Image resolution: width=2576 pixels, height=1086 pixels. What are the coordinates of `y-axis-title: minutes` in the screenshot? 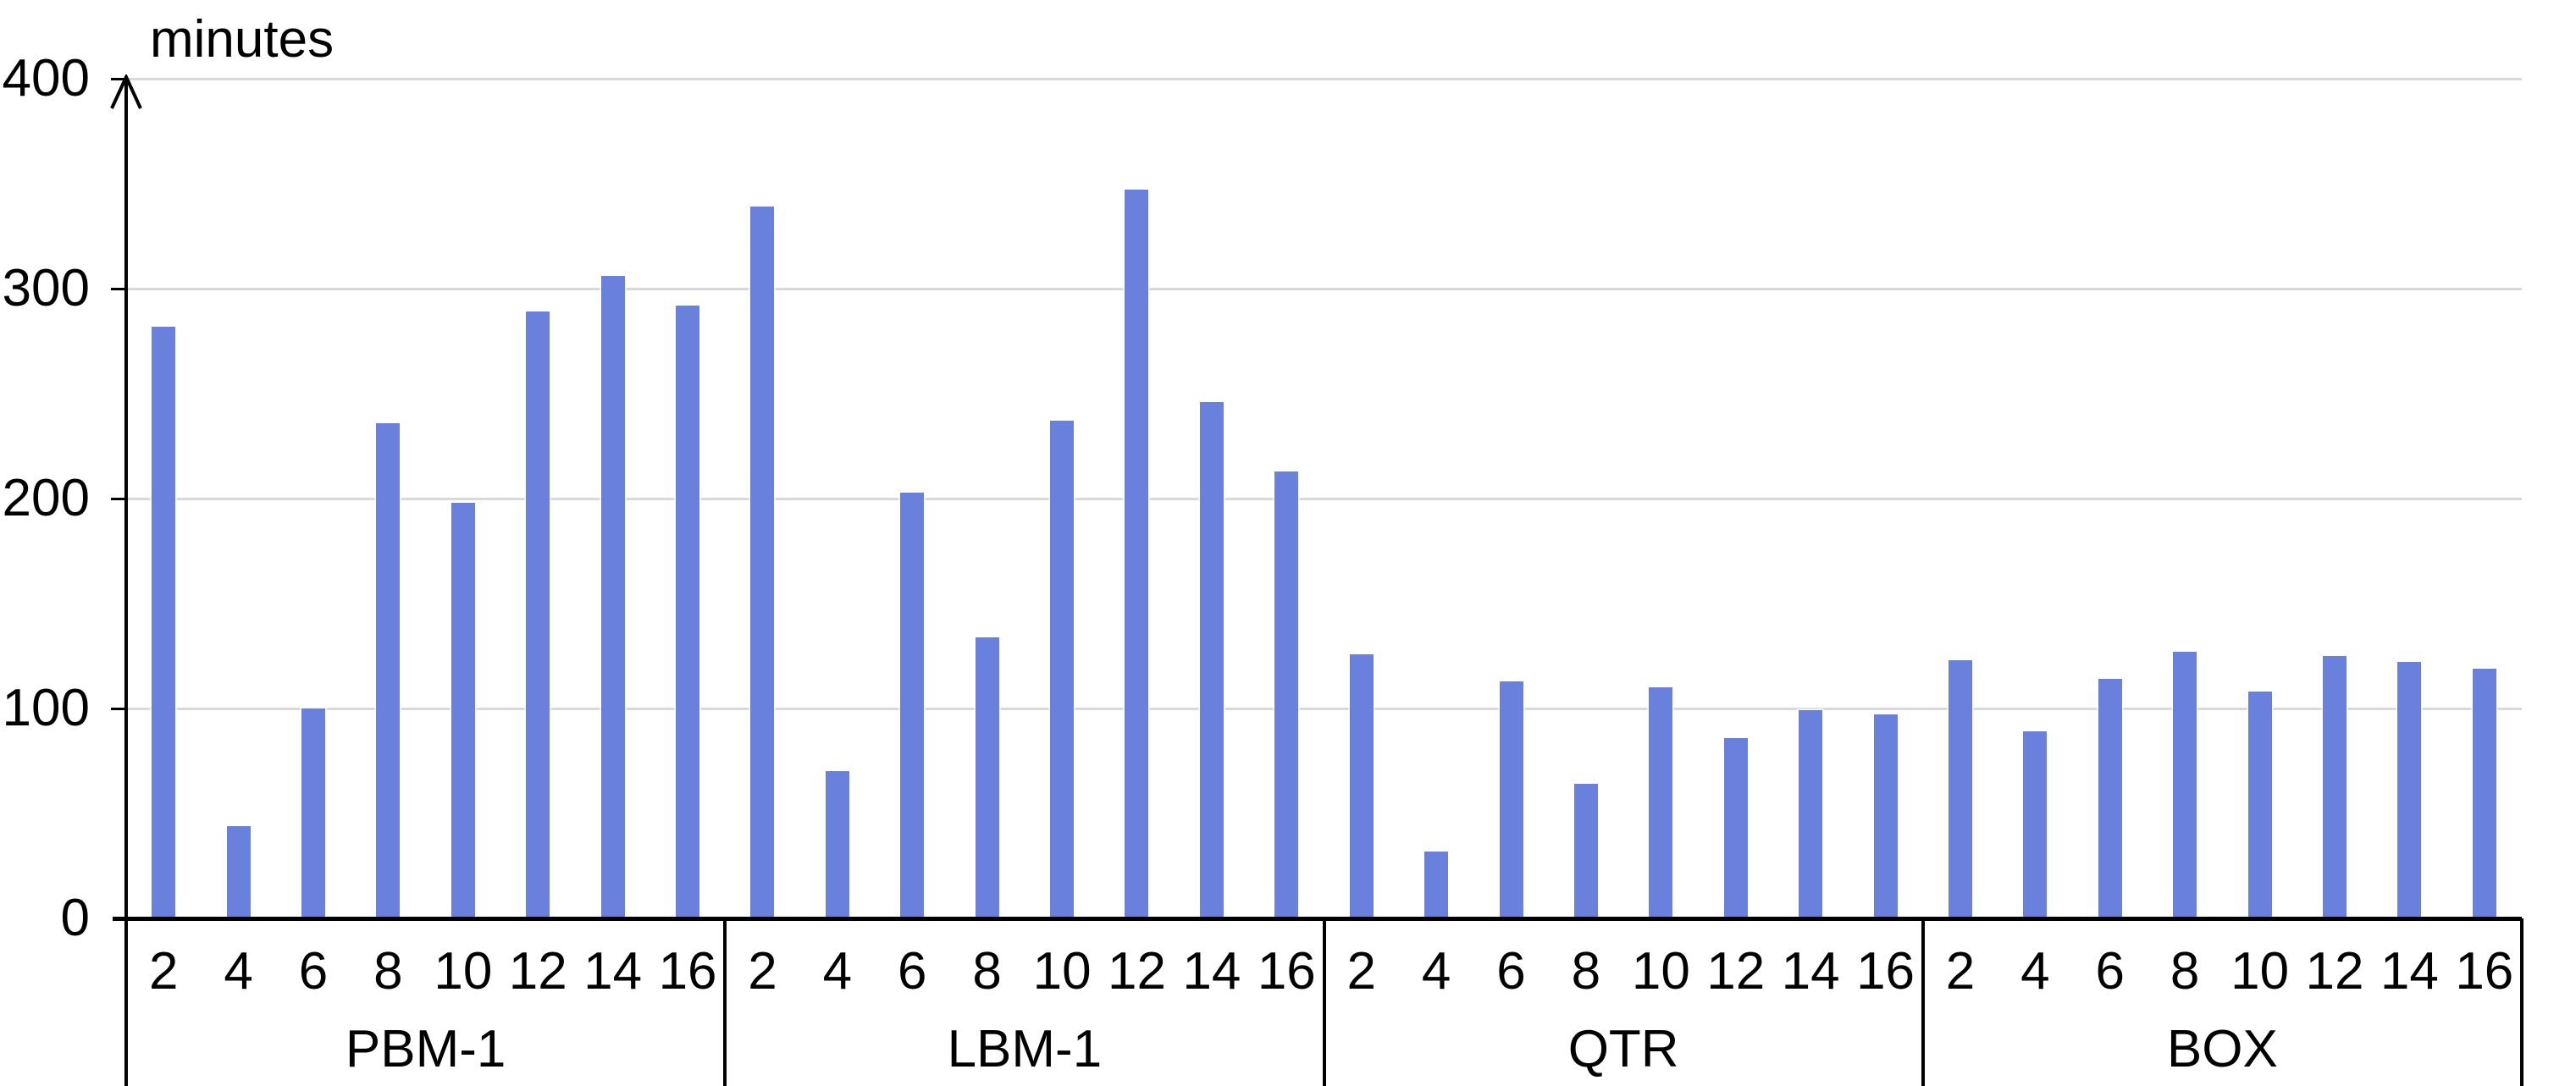 It's located at (242, 39).